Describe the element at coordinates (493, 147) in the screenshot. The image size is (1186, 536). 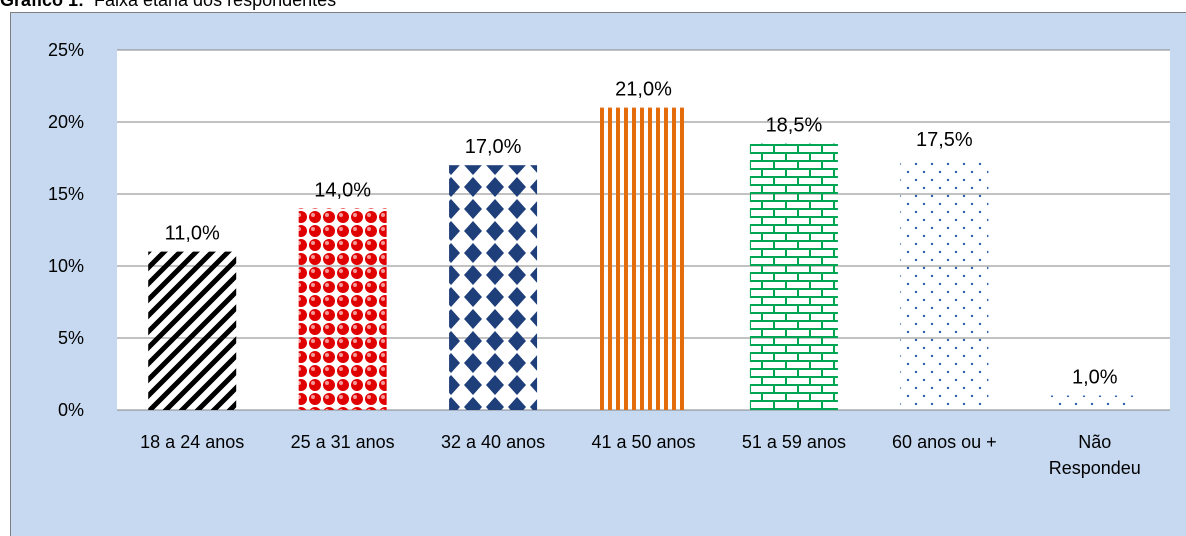
I see `data-label: 17,0%` at that location.